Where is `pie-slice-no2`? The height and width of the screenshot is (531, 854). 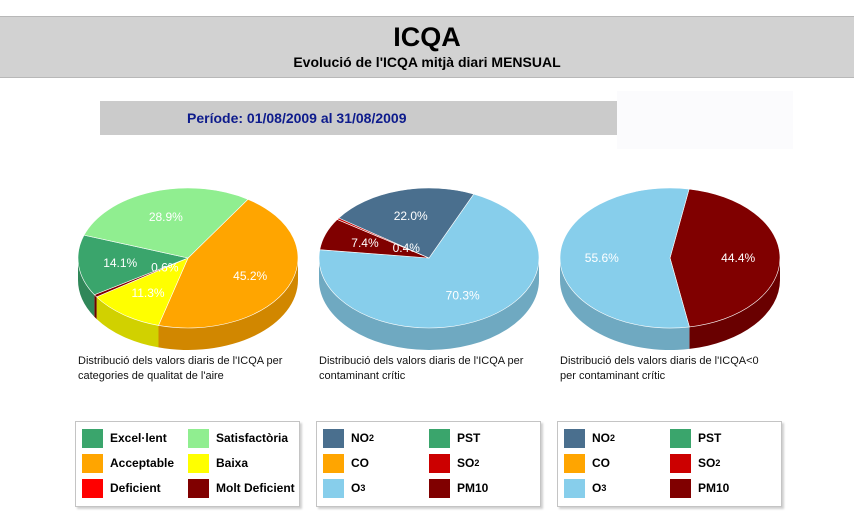 pie-slice-no2 is located at coordinates (406, 223).